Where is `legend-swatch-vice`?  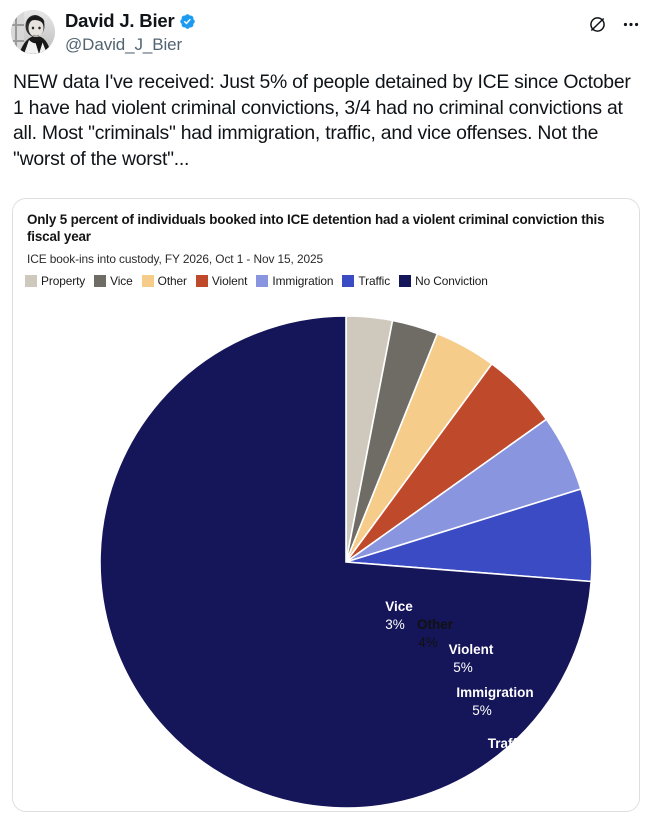
legend-swatch-vice is located at coordinates (100, 281).